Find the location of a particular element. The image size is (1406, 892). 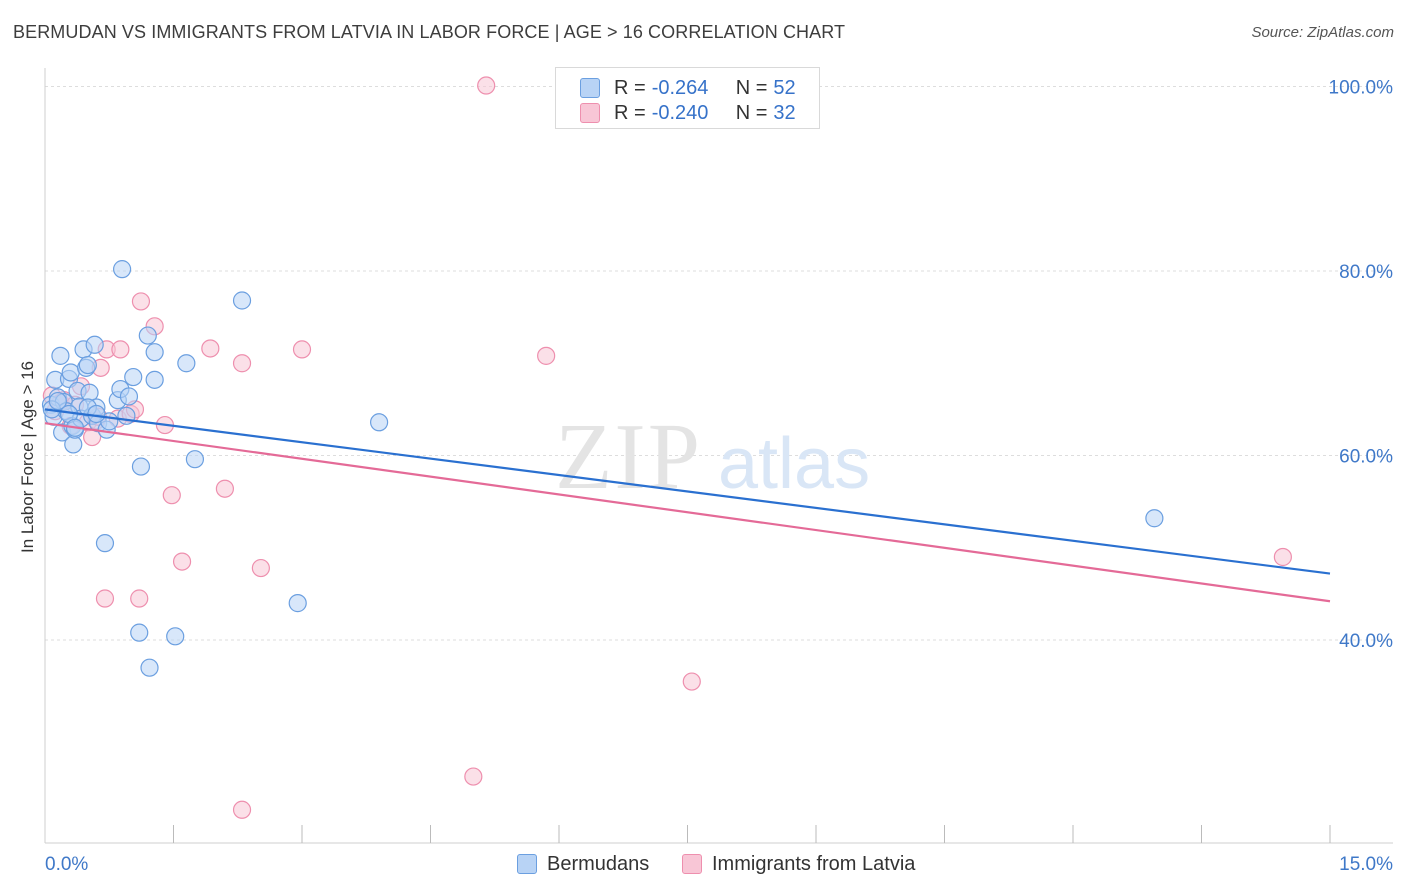

legend-label-latvia: Immigrants from Latvia is located at coordinates (814, 863).